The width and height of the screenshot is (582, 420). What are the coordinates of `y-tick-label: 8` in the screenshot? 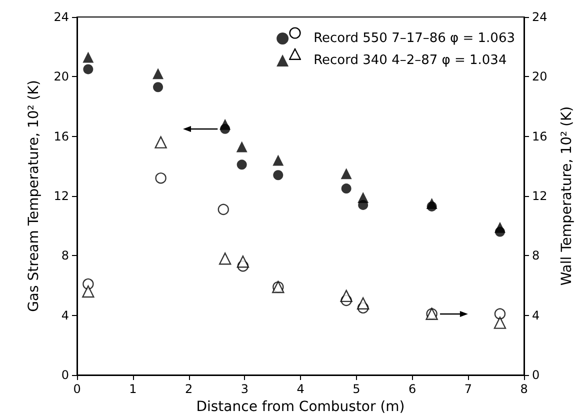 It's located at (65, 255).